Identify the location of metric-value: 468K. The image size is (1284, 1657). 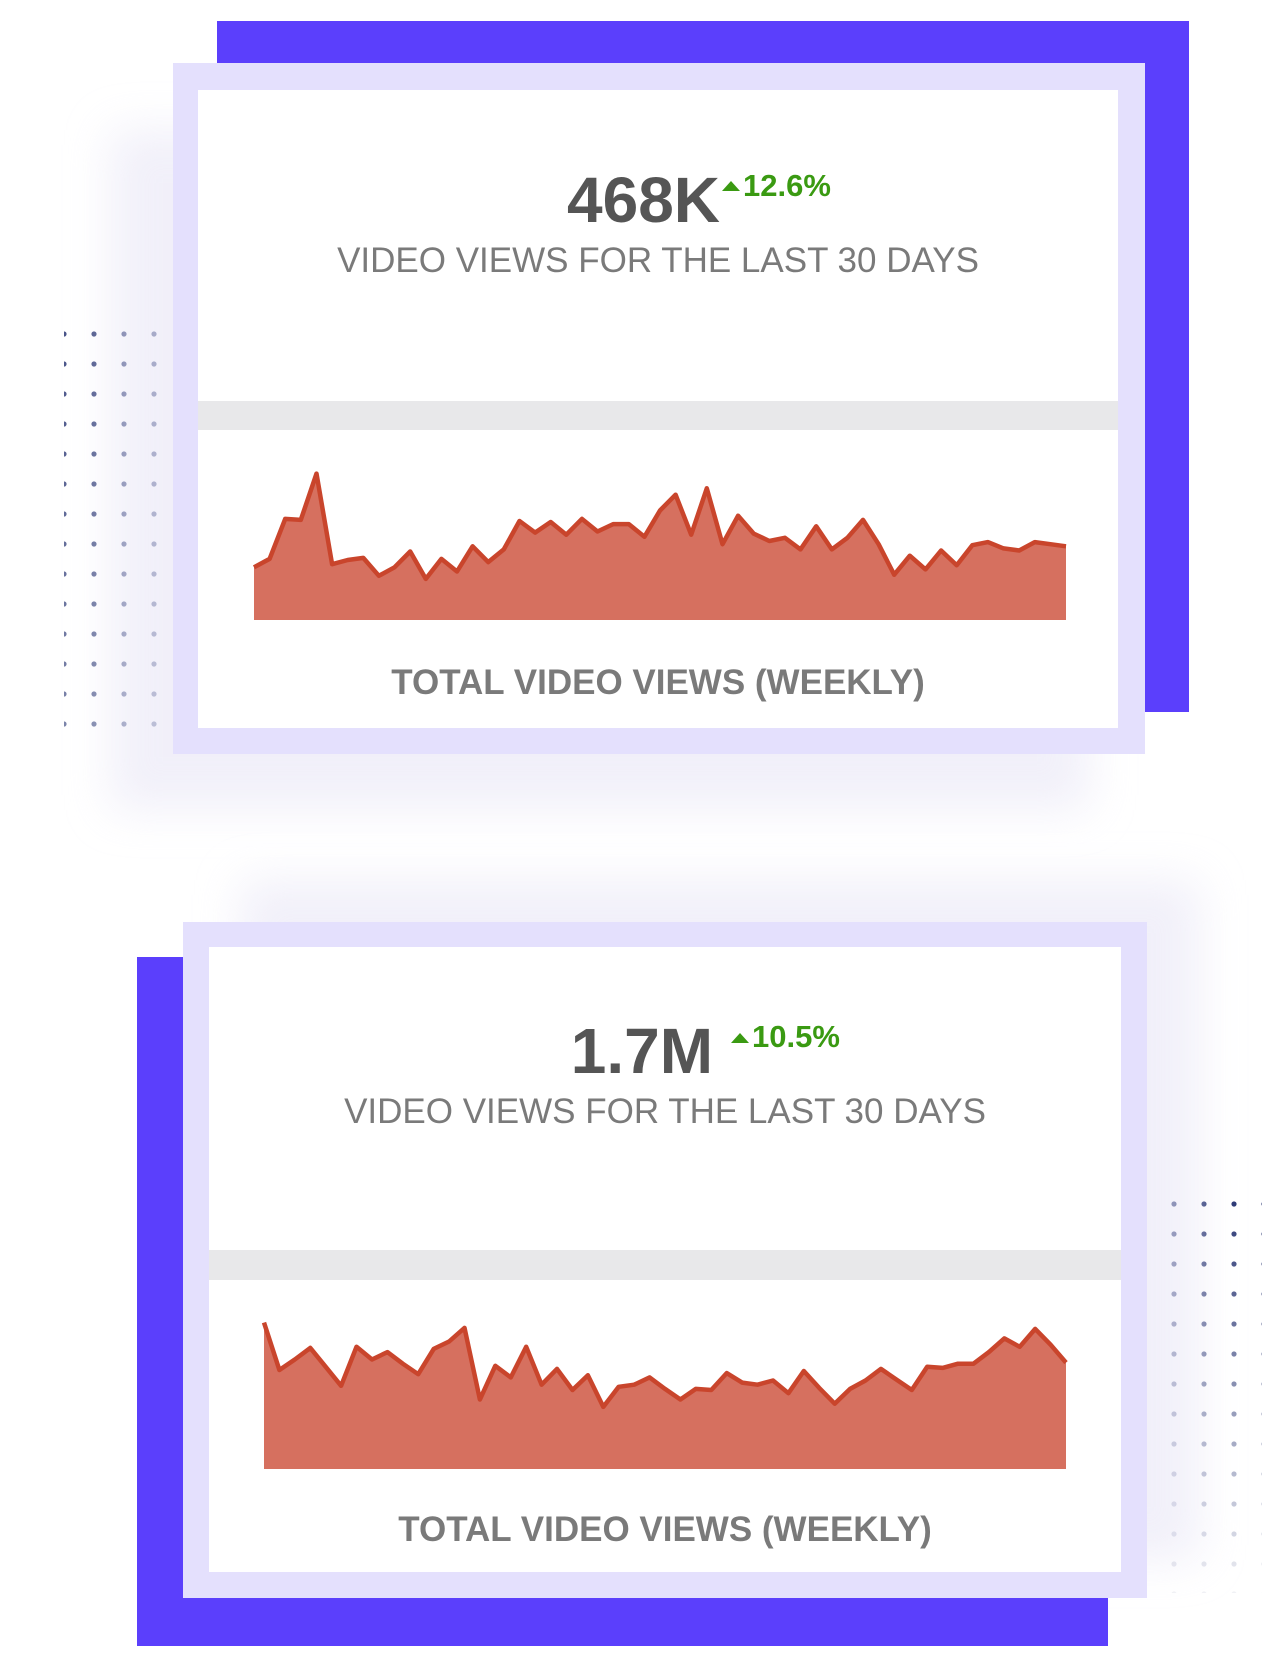
(643, 200).